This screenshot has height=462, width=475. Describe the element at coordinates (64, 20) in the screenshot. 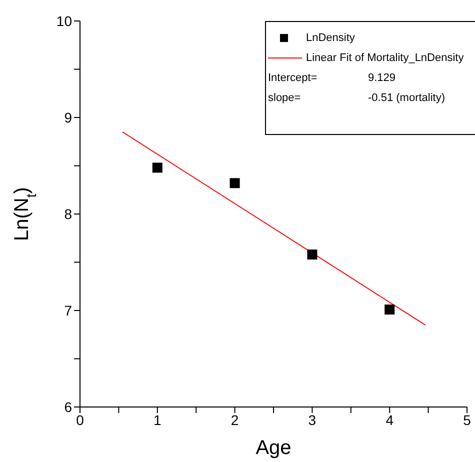

I see `y-tick-label: 10` at that location.